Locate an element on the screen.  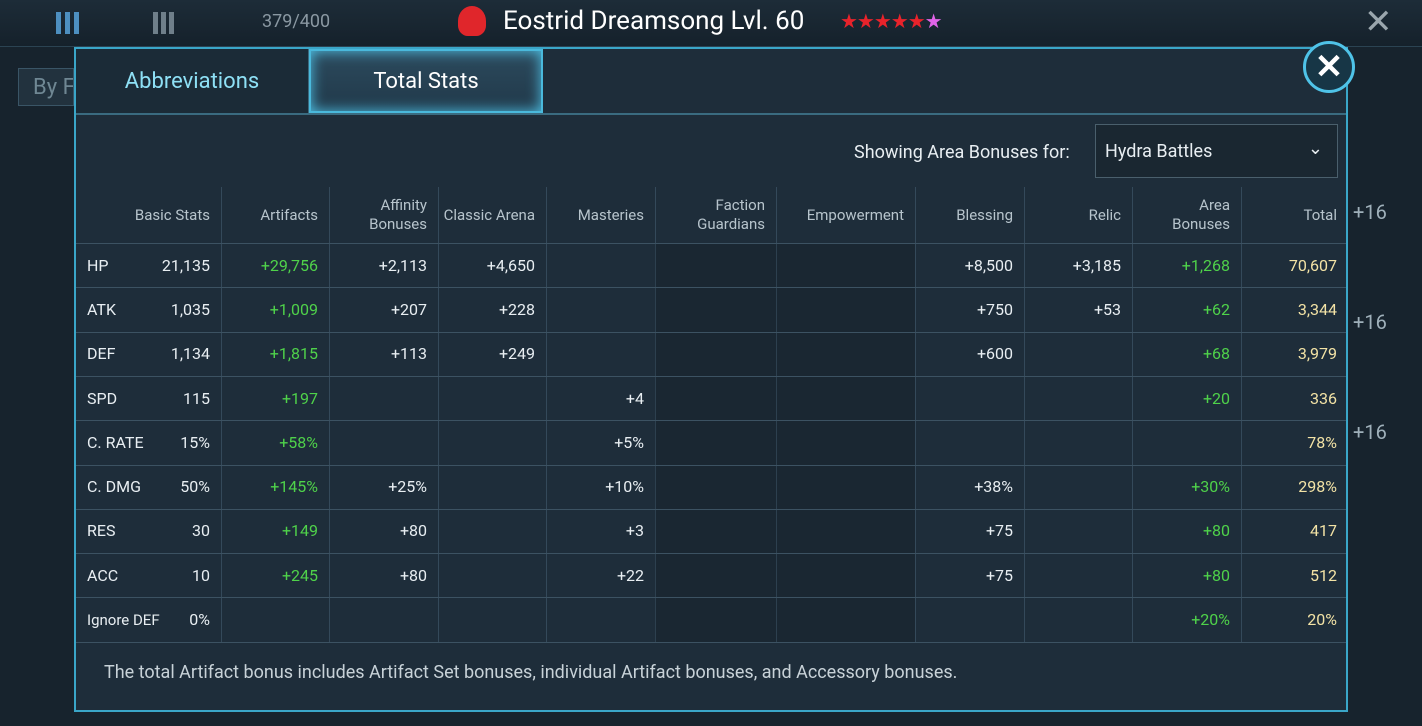
stat-value: +3 is located at coordinates (634, 531).